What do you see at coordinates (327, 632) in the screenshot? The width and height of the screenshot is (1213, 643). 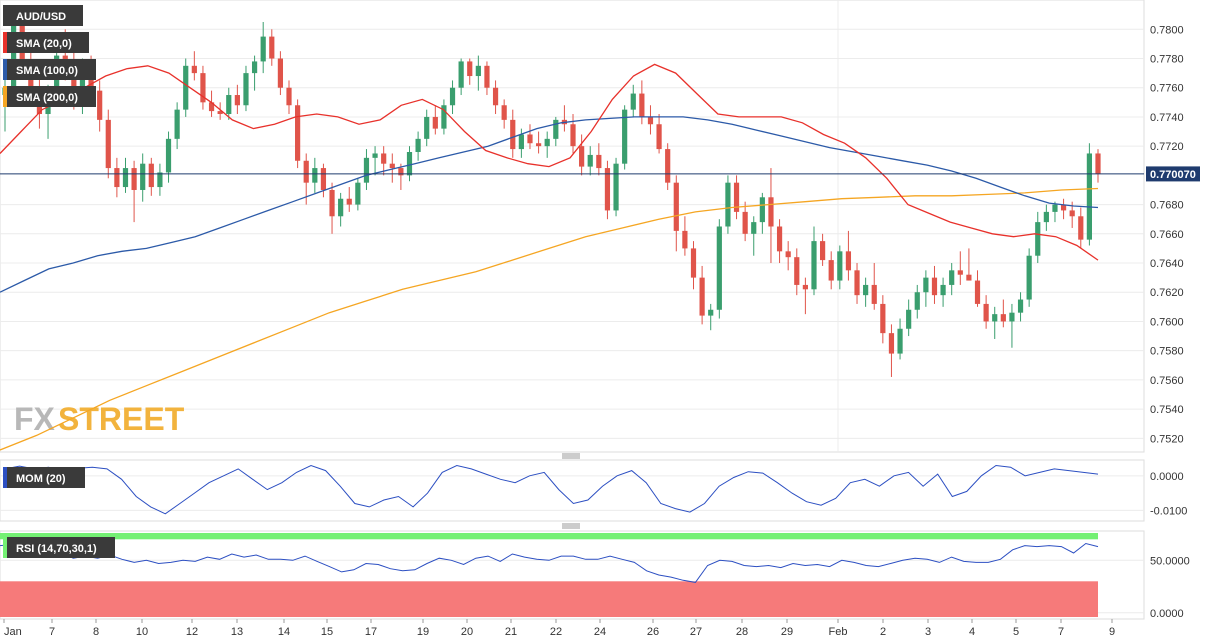 I see `x-tick-label: 15` at bounding box center [327, 632].